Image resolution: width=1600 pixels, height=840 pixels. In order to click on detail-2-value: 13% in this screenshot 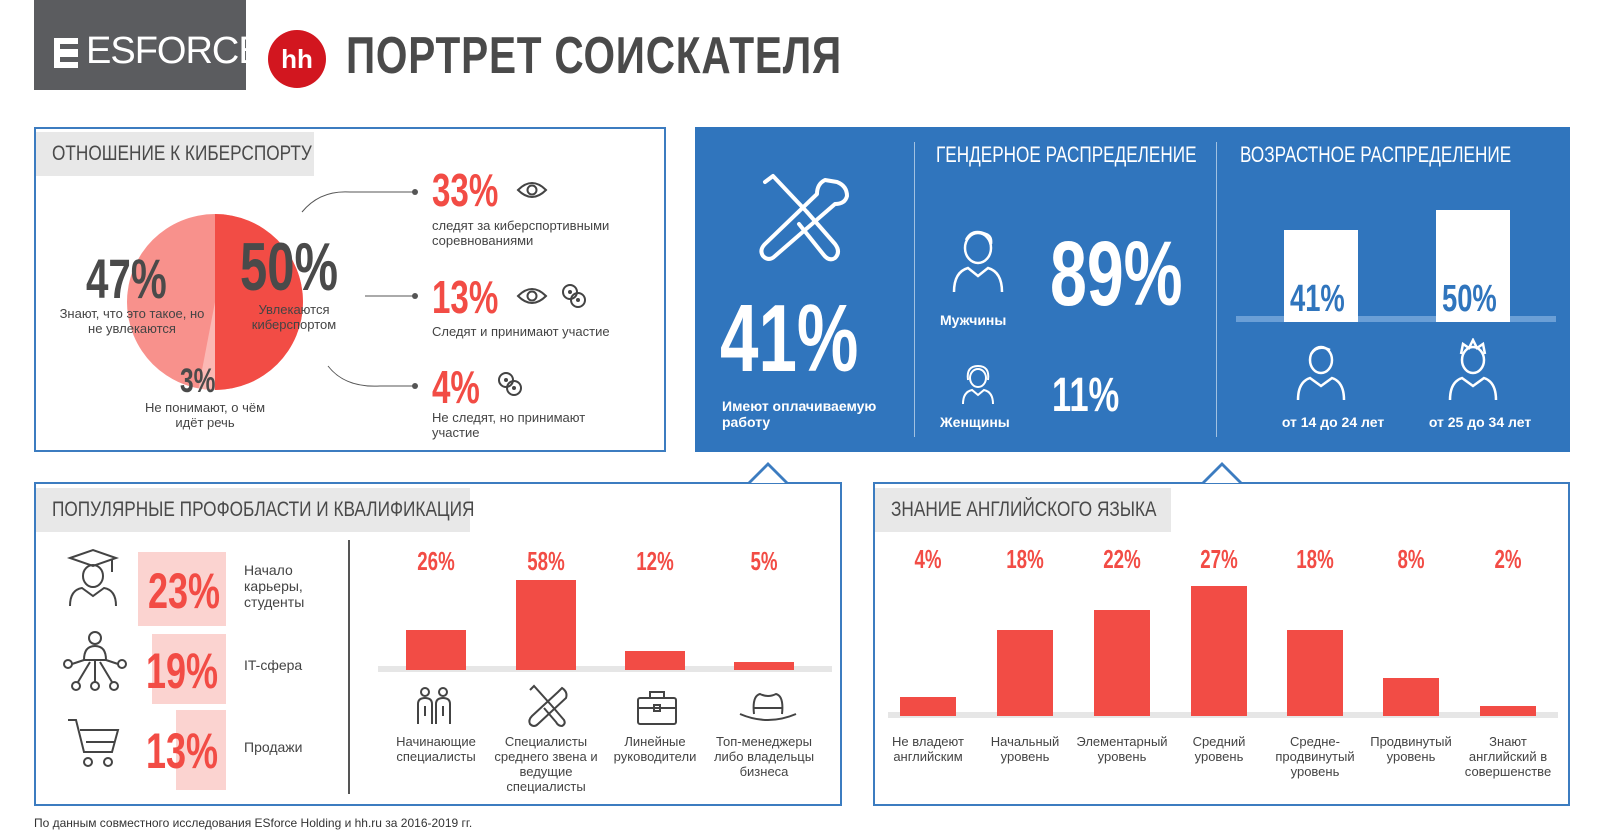, I will do `click(465, 297)`.